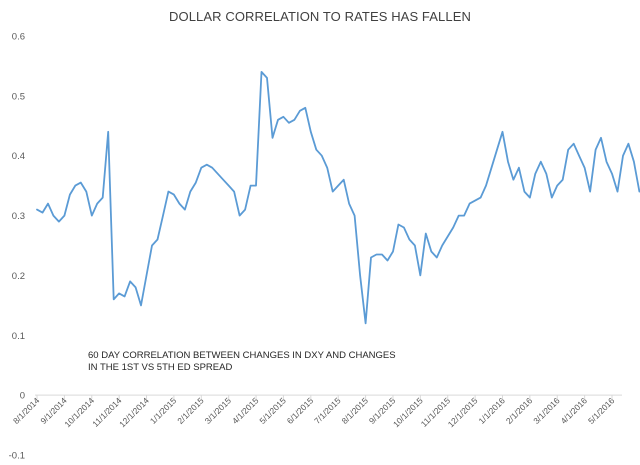 The height and width of the screenshot is (465, 640). I want to click on x-tick-label: 12/1/2014, so click(134, 412).